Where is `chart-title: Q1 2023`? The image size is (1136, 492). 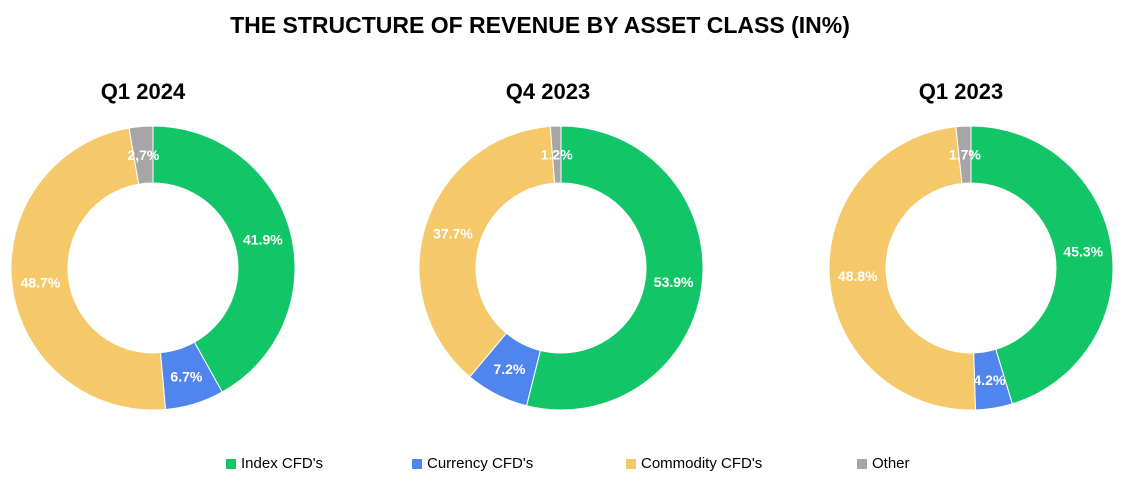 chart-title: Q1 2023 is located at coordinates (961, 91).